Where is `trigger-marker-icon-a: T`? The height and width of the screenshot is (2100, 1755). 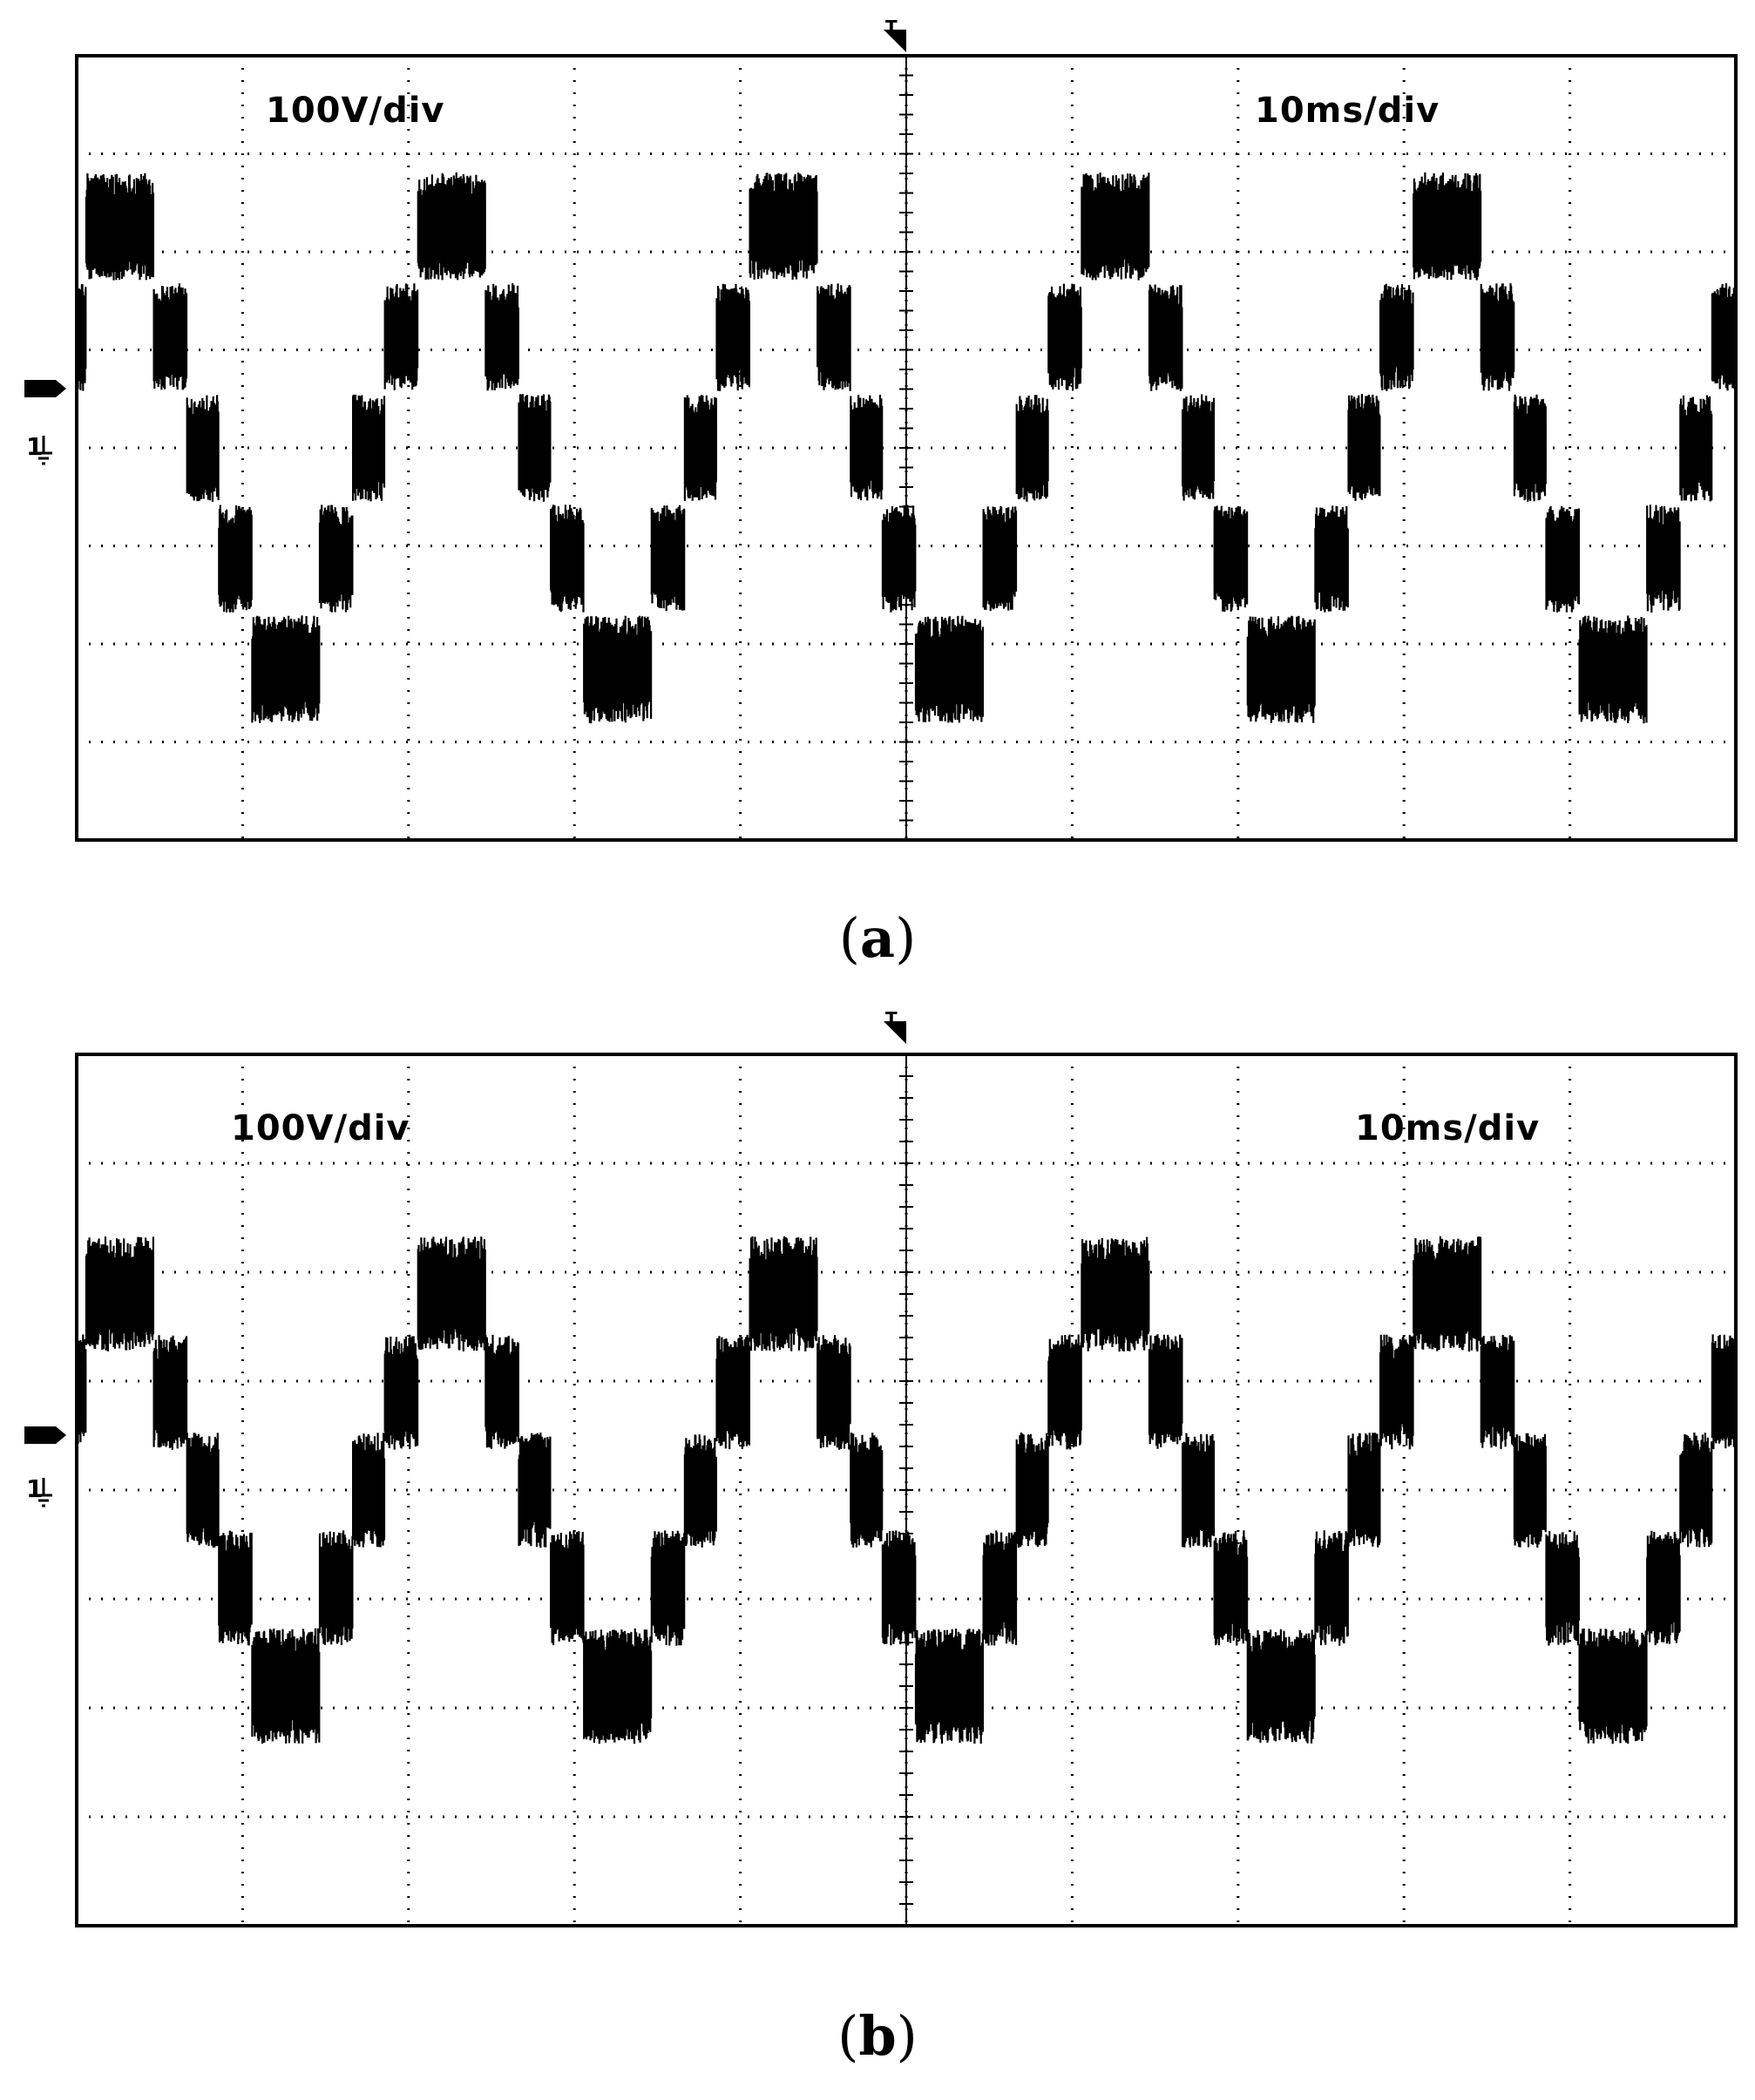
trigger-marker-icon-a: T is located at coordinates (895, 34).